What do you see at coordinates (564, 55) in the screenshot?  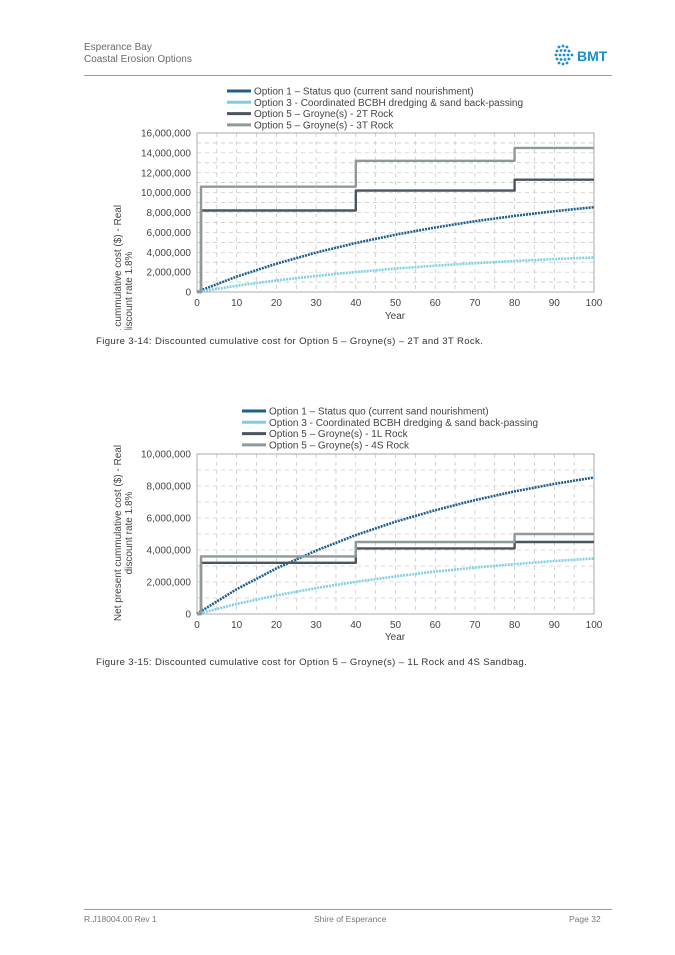 I see `logo-mark-icon` at bounding box center [564, 55].